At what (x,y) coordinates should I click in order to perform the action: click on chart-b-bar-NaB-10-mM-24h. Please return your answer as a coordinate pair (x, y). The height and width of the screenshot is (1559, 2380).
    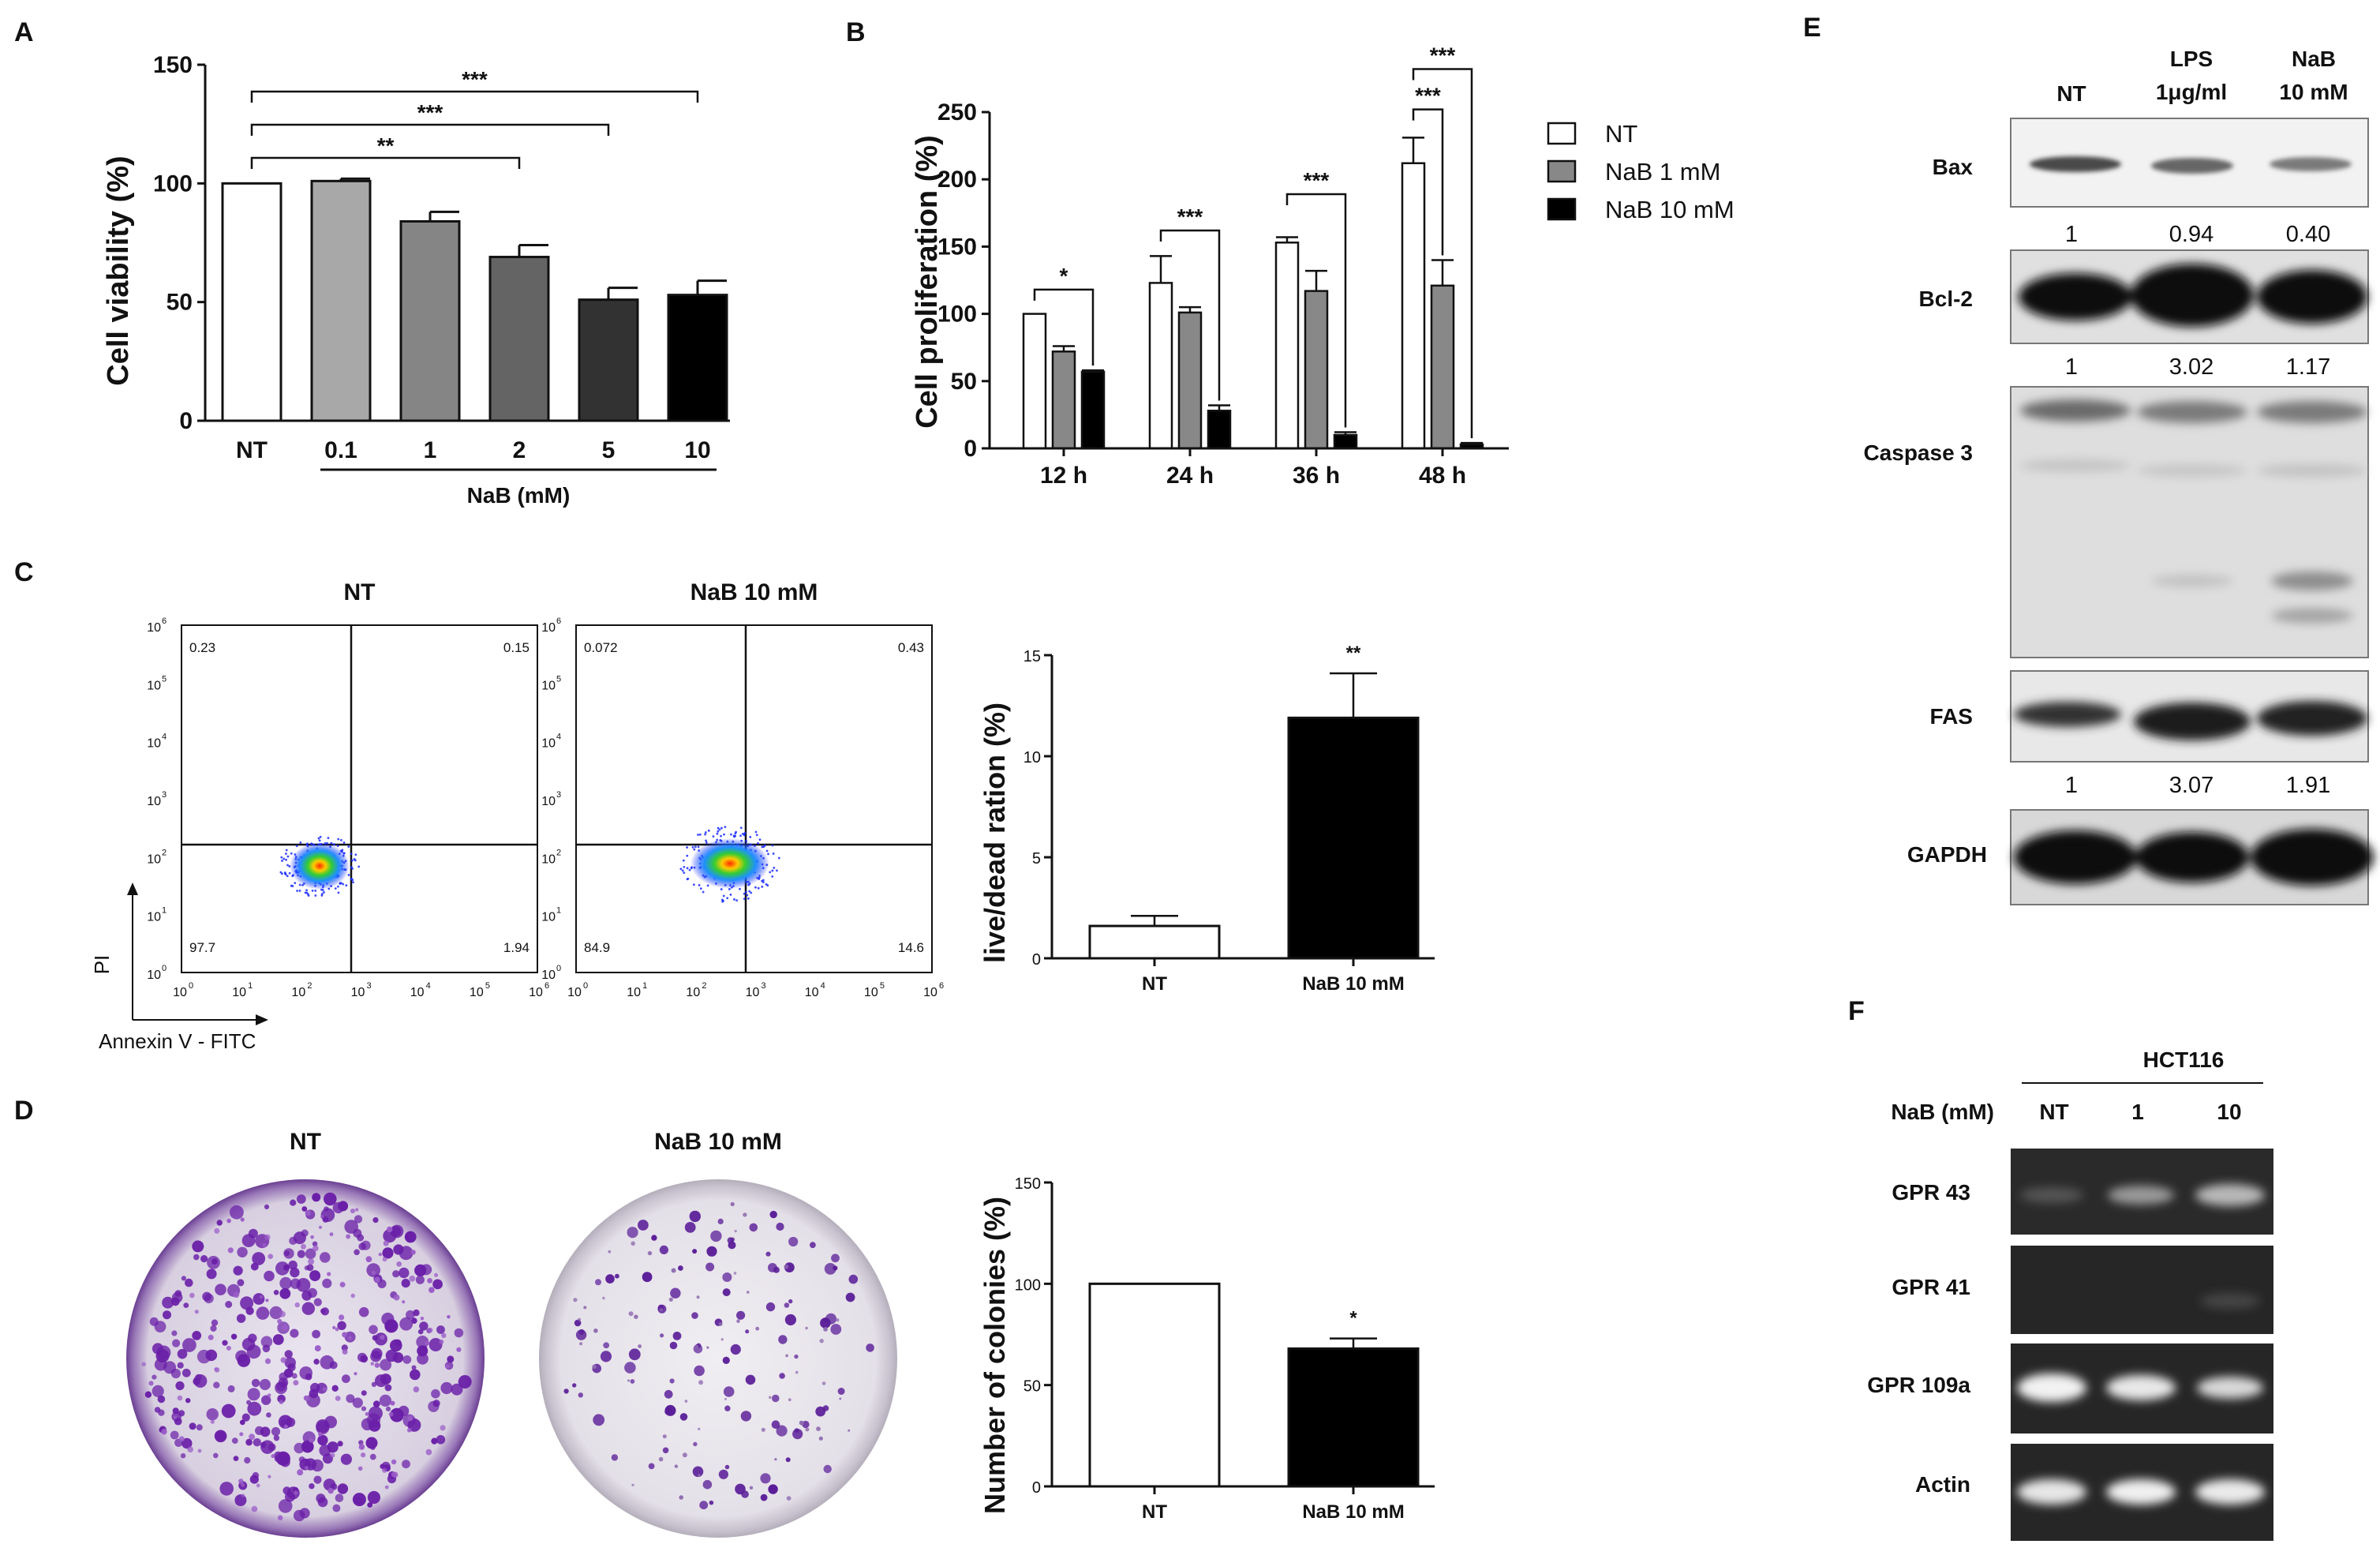
    Looking at the image, I should click on (1219, 430).